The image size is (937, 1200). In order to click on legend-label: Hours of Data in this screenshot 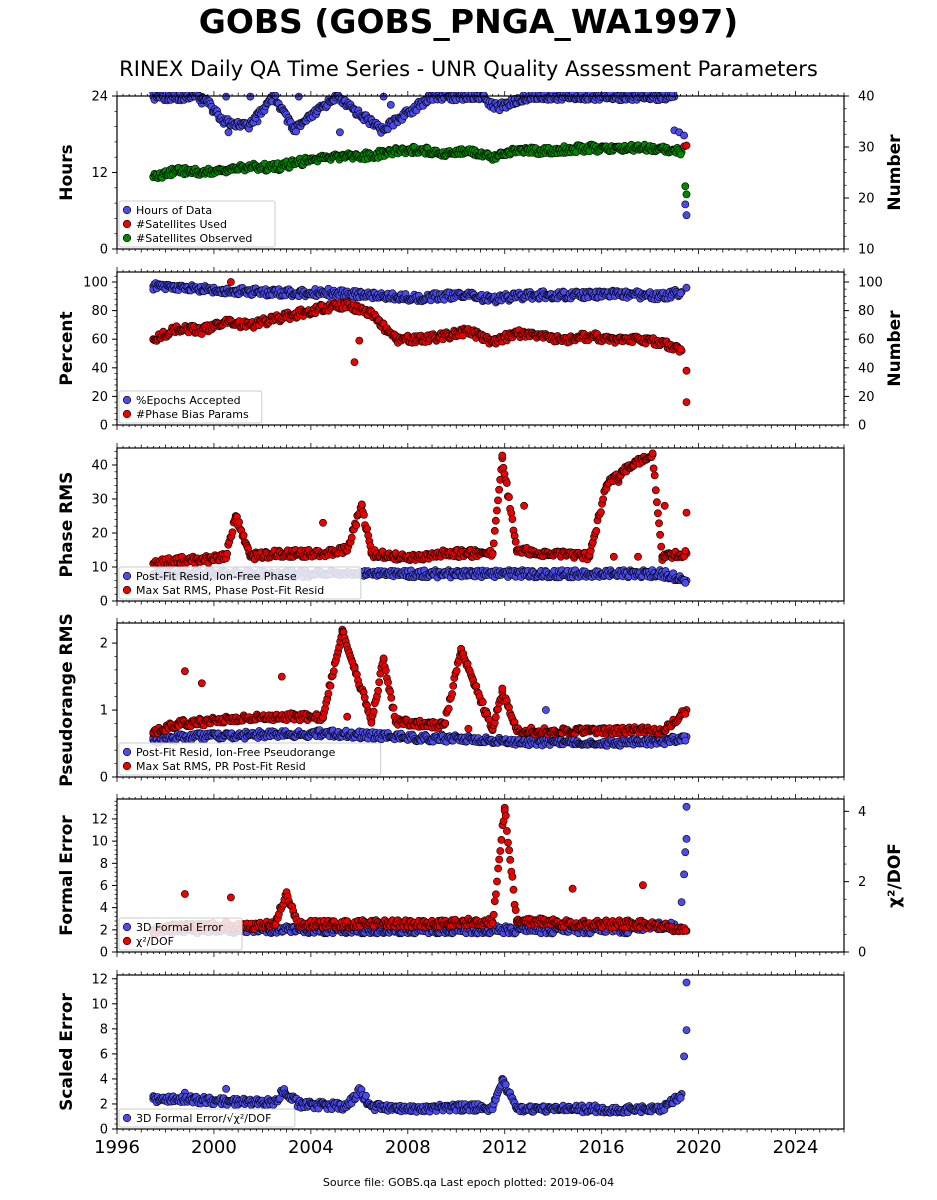, I will do `click(174, 210)`.